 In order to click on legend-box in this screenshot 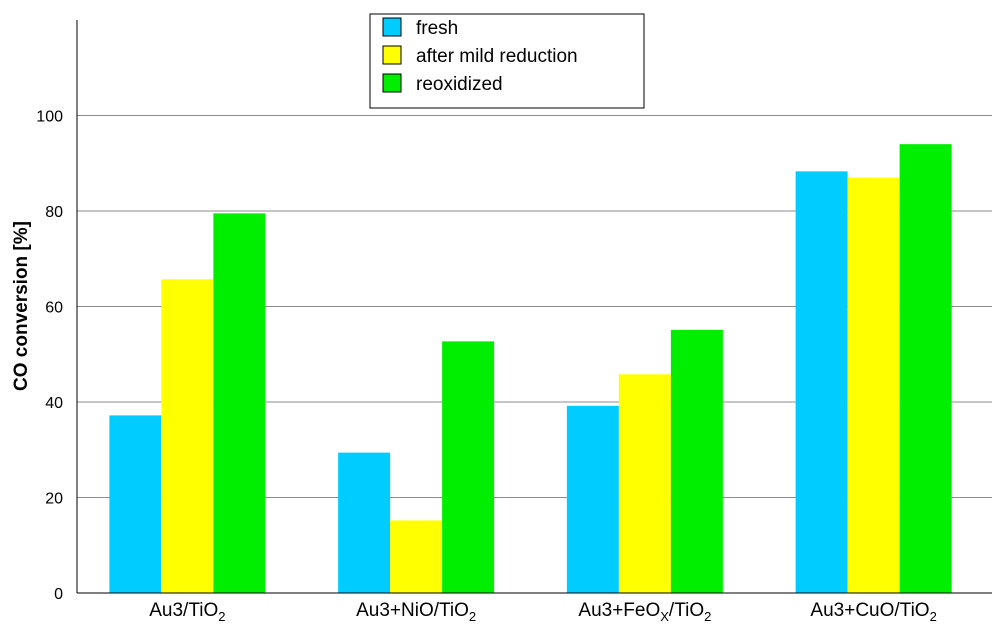, I will do `click(507, 61)`.